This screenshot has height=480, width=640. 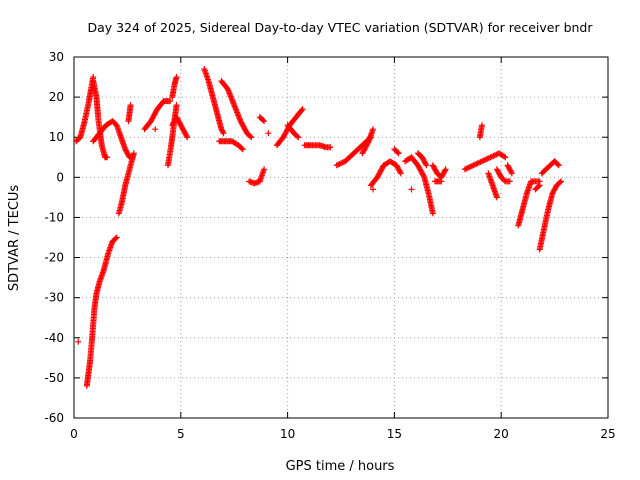 I want to click on series-s40, so click(x=550, y=167).